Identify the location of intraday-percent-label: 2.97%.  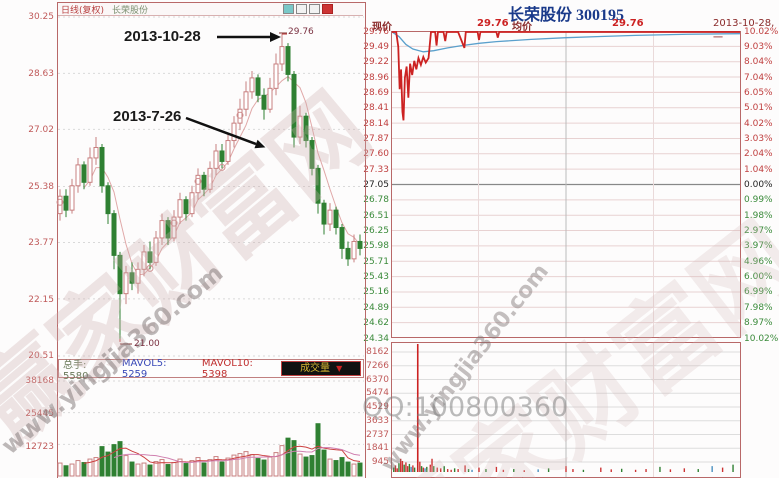
(758, 231).